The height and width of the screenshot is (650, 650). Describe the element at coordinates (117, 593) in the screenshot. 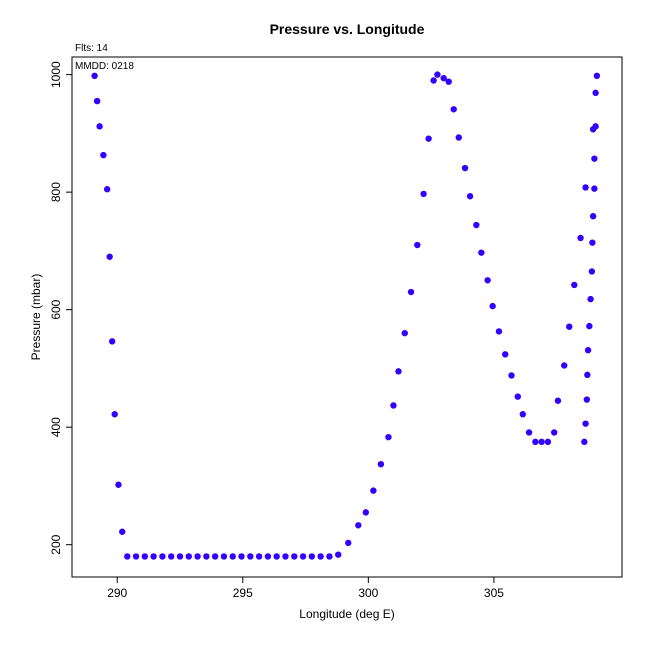

I see `x-tick-label: 290` at that location.